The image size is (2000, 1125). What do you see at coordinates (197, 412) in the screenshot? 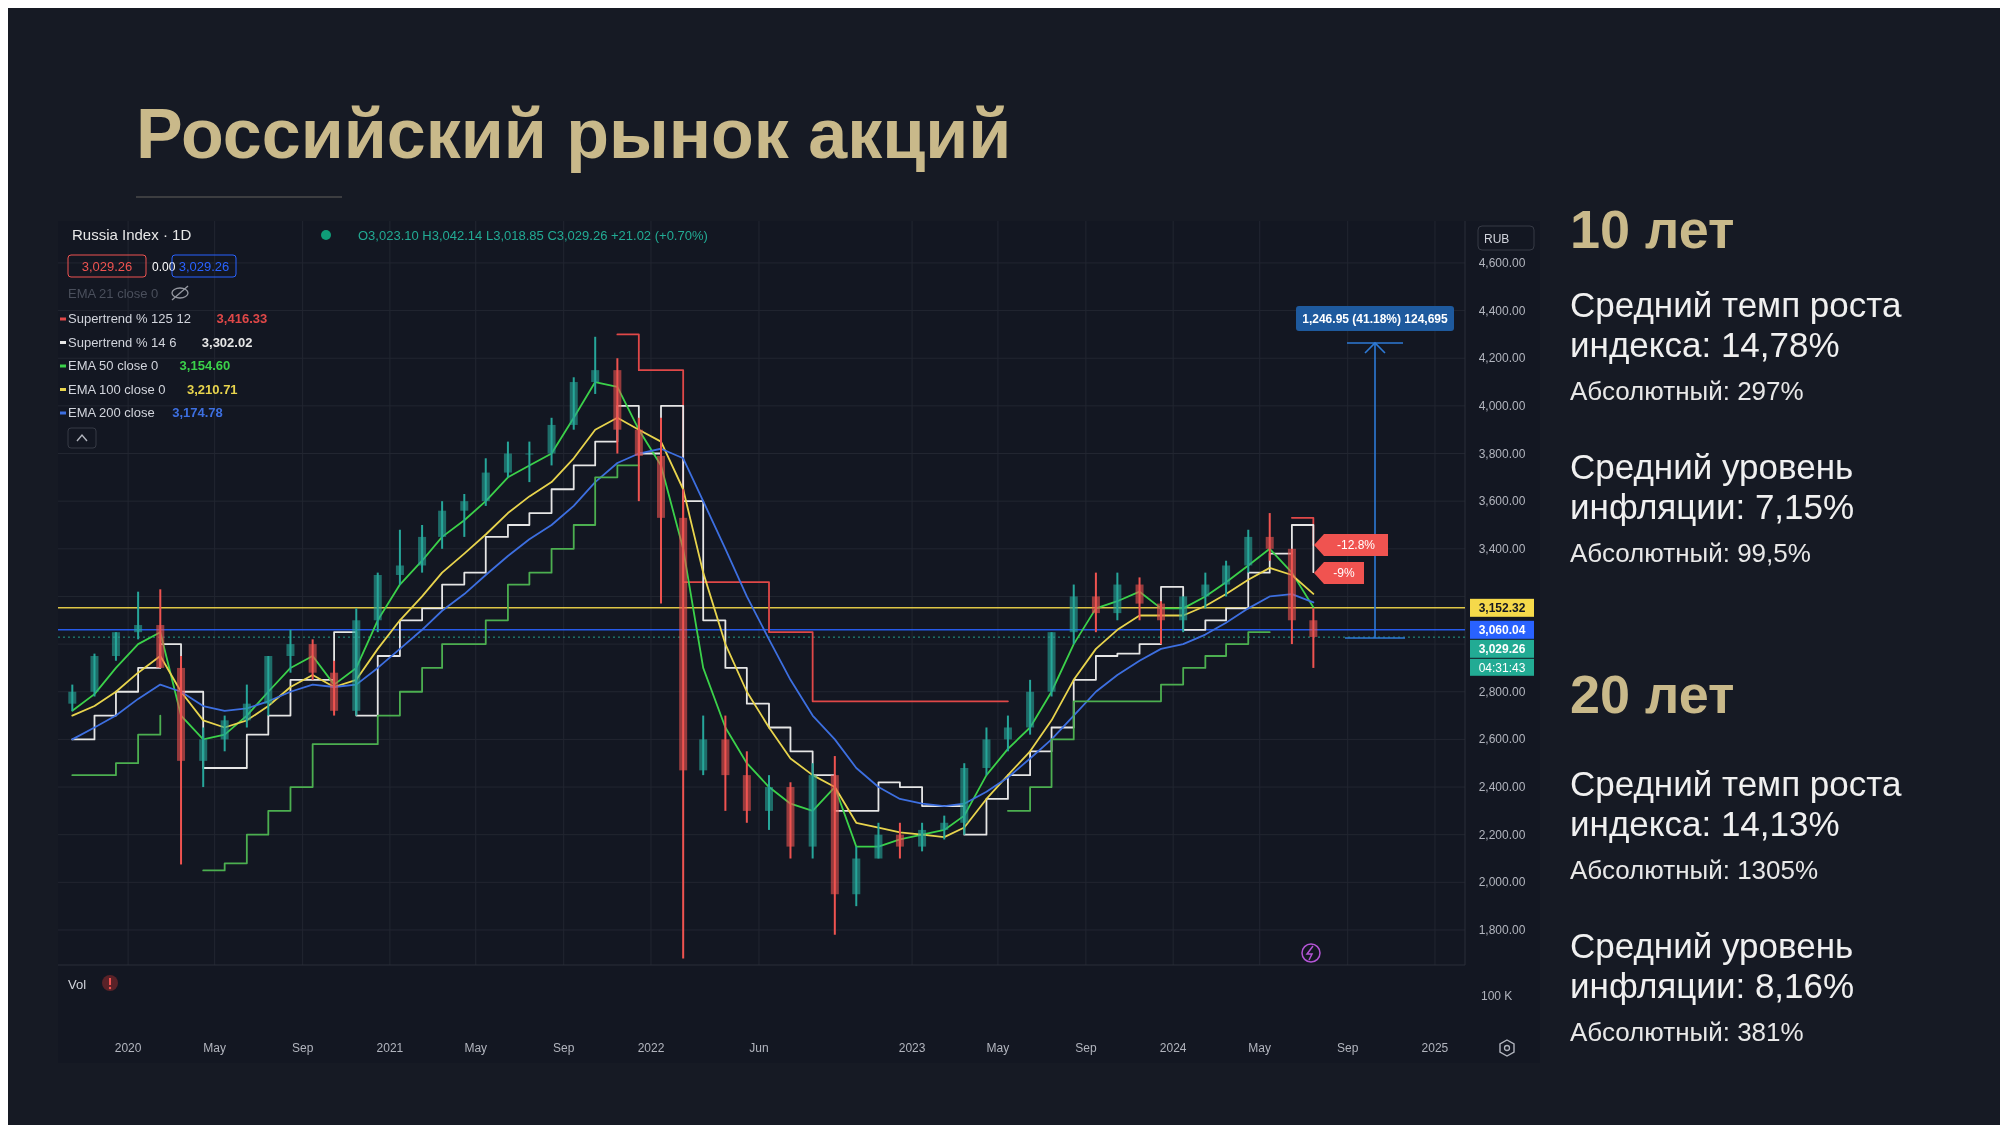
I see `annotation: 3,174.78` at bounding box center [197, 412].